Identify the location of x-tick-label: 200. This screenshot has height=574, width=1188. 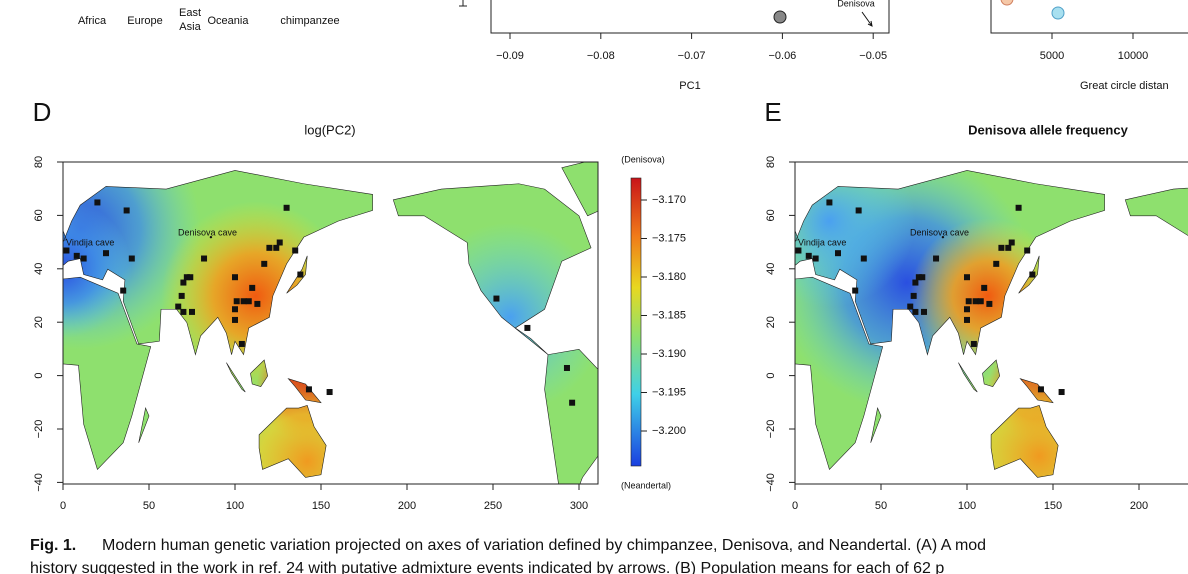
(407, 506).